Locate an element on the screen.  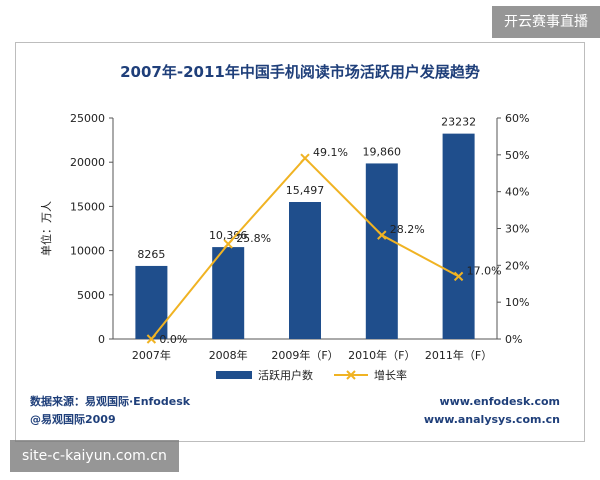
x-tick-label: 2007年 is located at coordinates (151, 355).